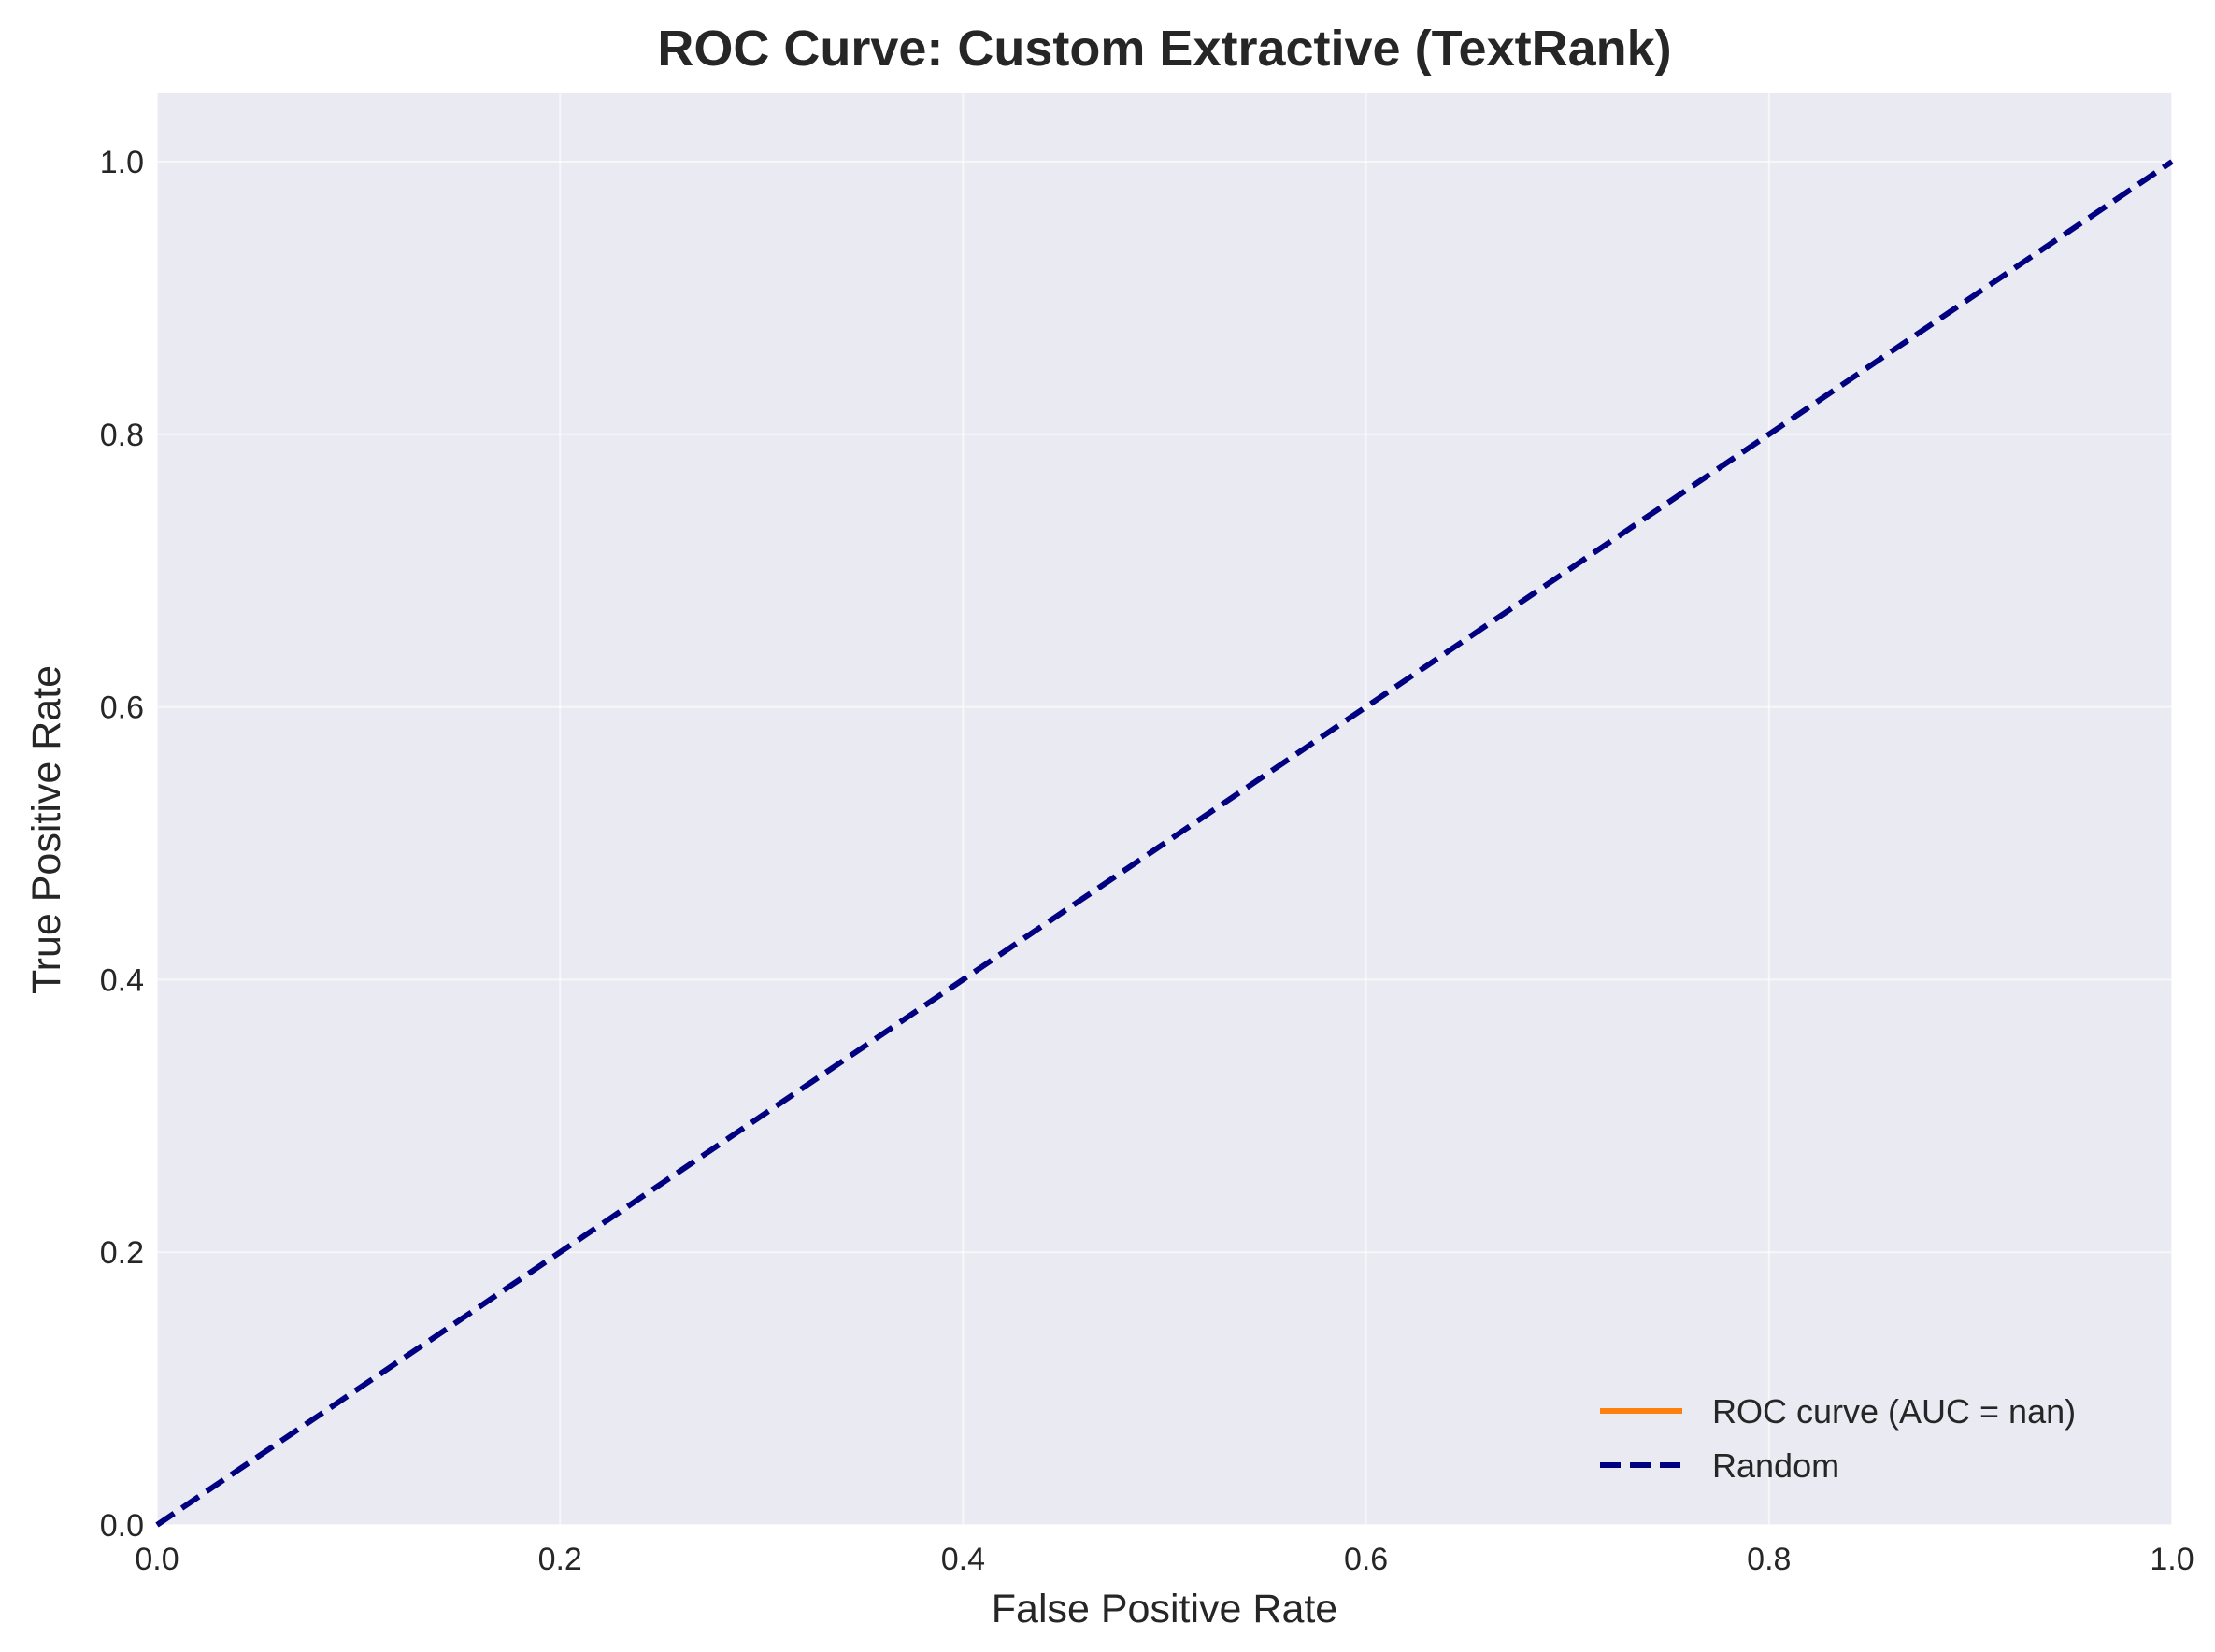 This screenshot has width=2215, height=1652. I want to click on y-tick-label: 0.2, so click(122, 1253).